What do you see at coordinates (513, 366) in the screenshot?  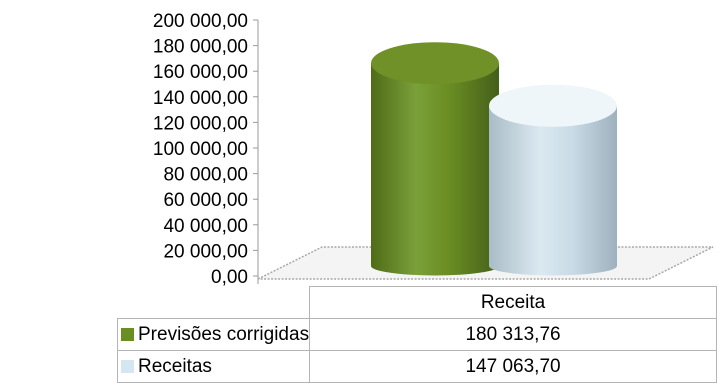 I see `data-label-receitas: 147 063,70` at bounding box center [513, 366].